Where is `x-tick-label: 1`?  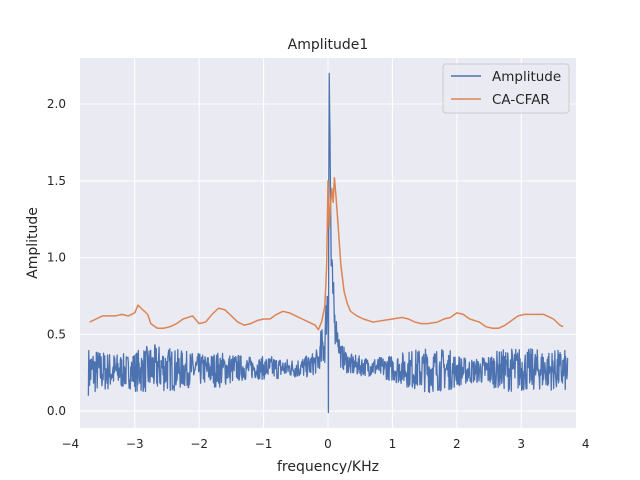
x-tick-label: 1 is located at coordinates (393, 444).